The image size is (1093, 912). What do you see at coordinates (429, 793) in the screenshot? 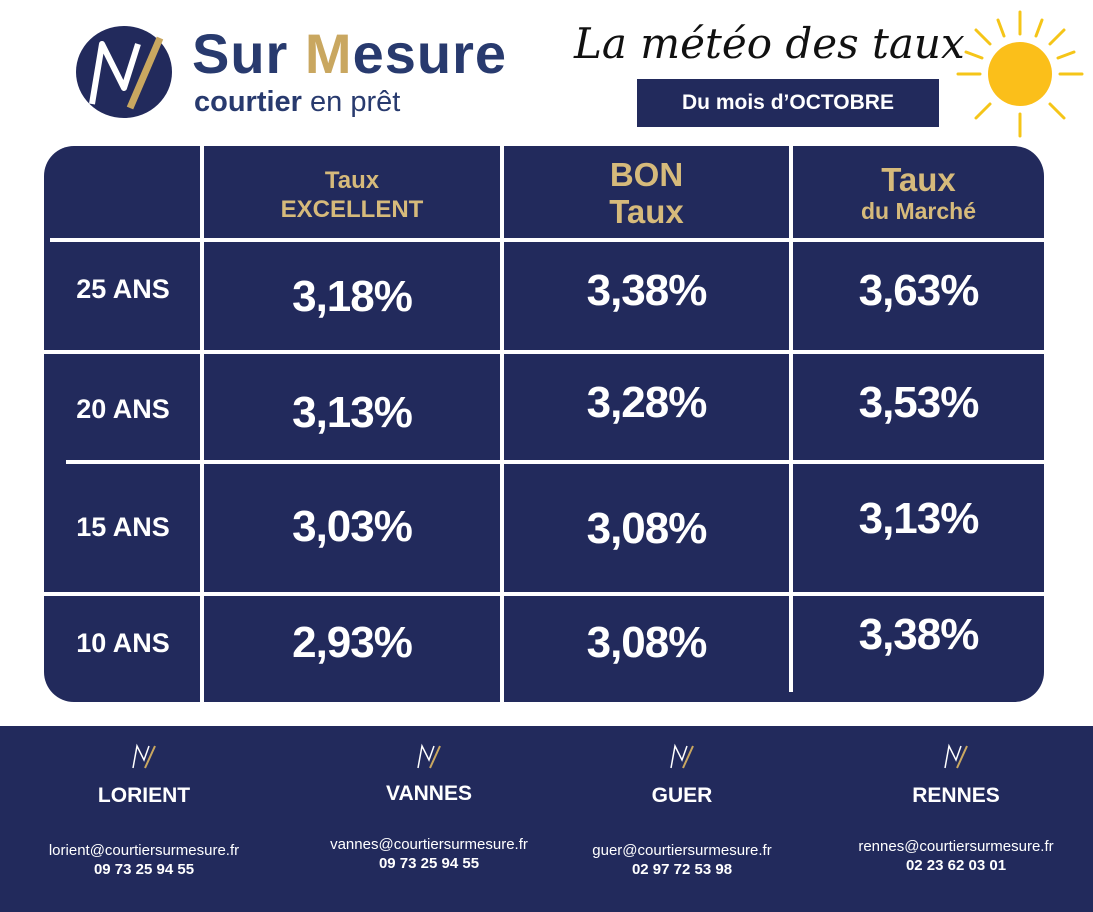
I see `office-city: VANNES` at bounding box center [429, 793].